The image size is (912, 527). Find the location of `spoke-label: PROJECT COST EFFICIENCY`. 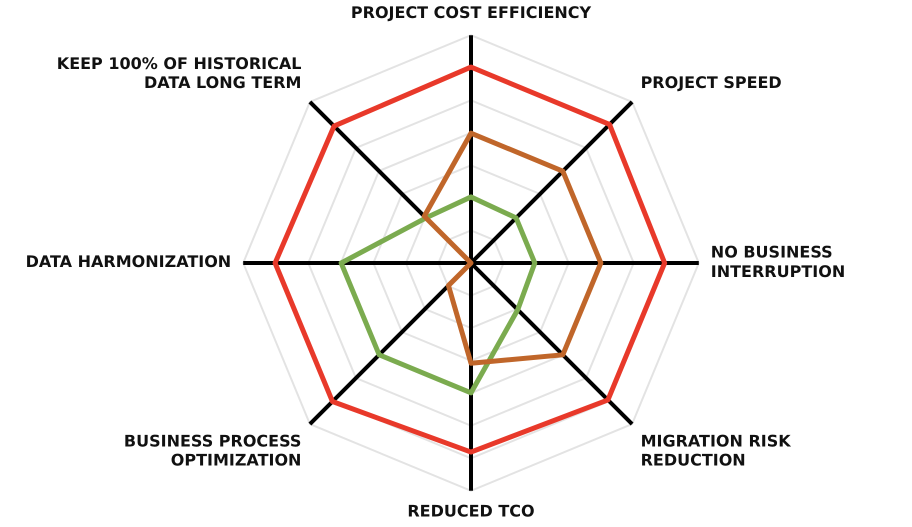

spoke-label: PROJECT COST EFFICIENCY is located at coordinates (471, 12).